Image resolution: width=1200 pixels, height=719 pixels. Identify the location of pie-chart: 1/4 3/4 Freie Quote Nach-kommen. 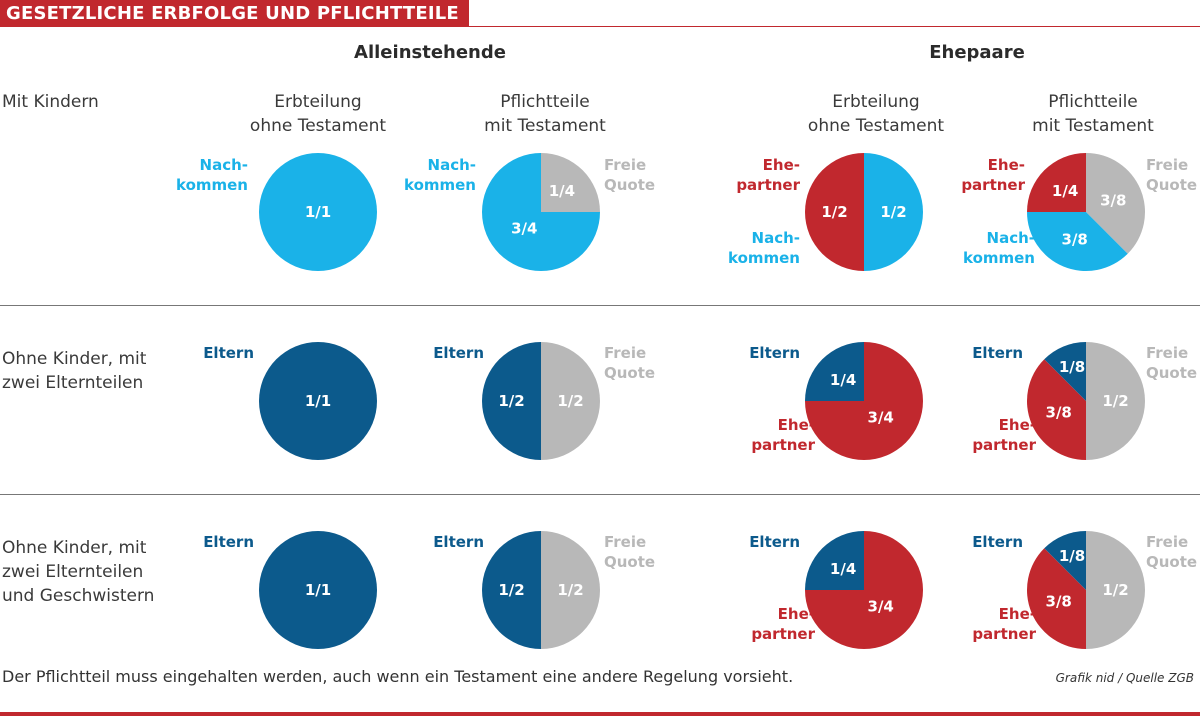
(529, 212).